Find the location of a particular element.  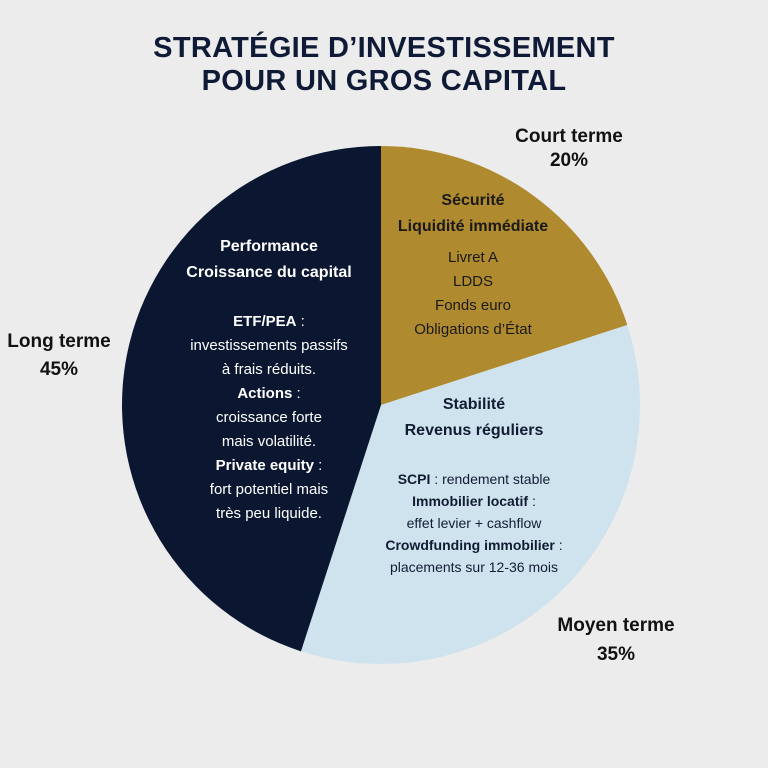

list-item: Fonds euro is located at coordinates (473, 305).